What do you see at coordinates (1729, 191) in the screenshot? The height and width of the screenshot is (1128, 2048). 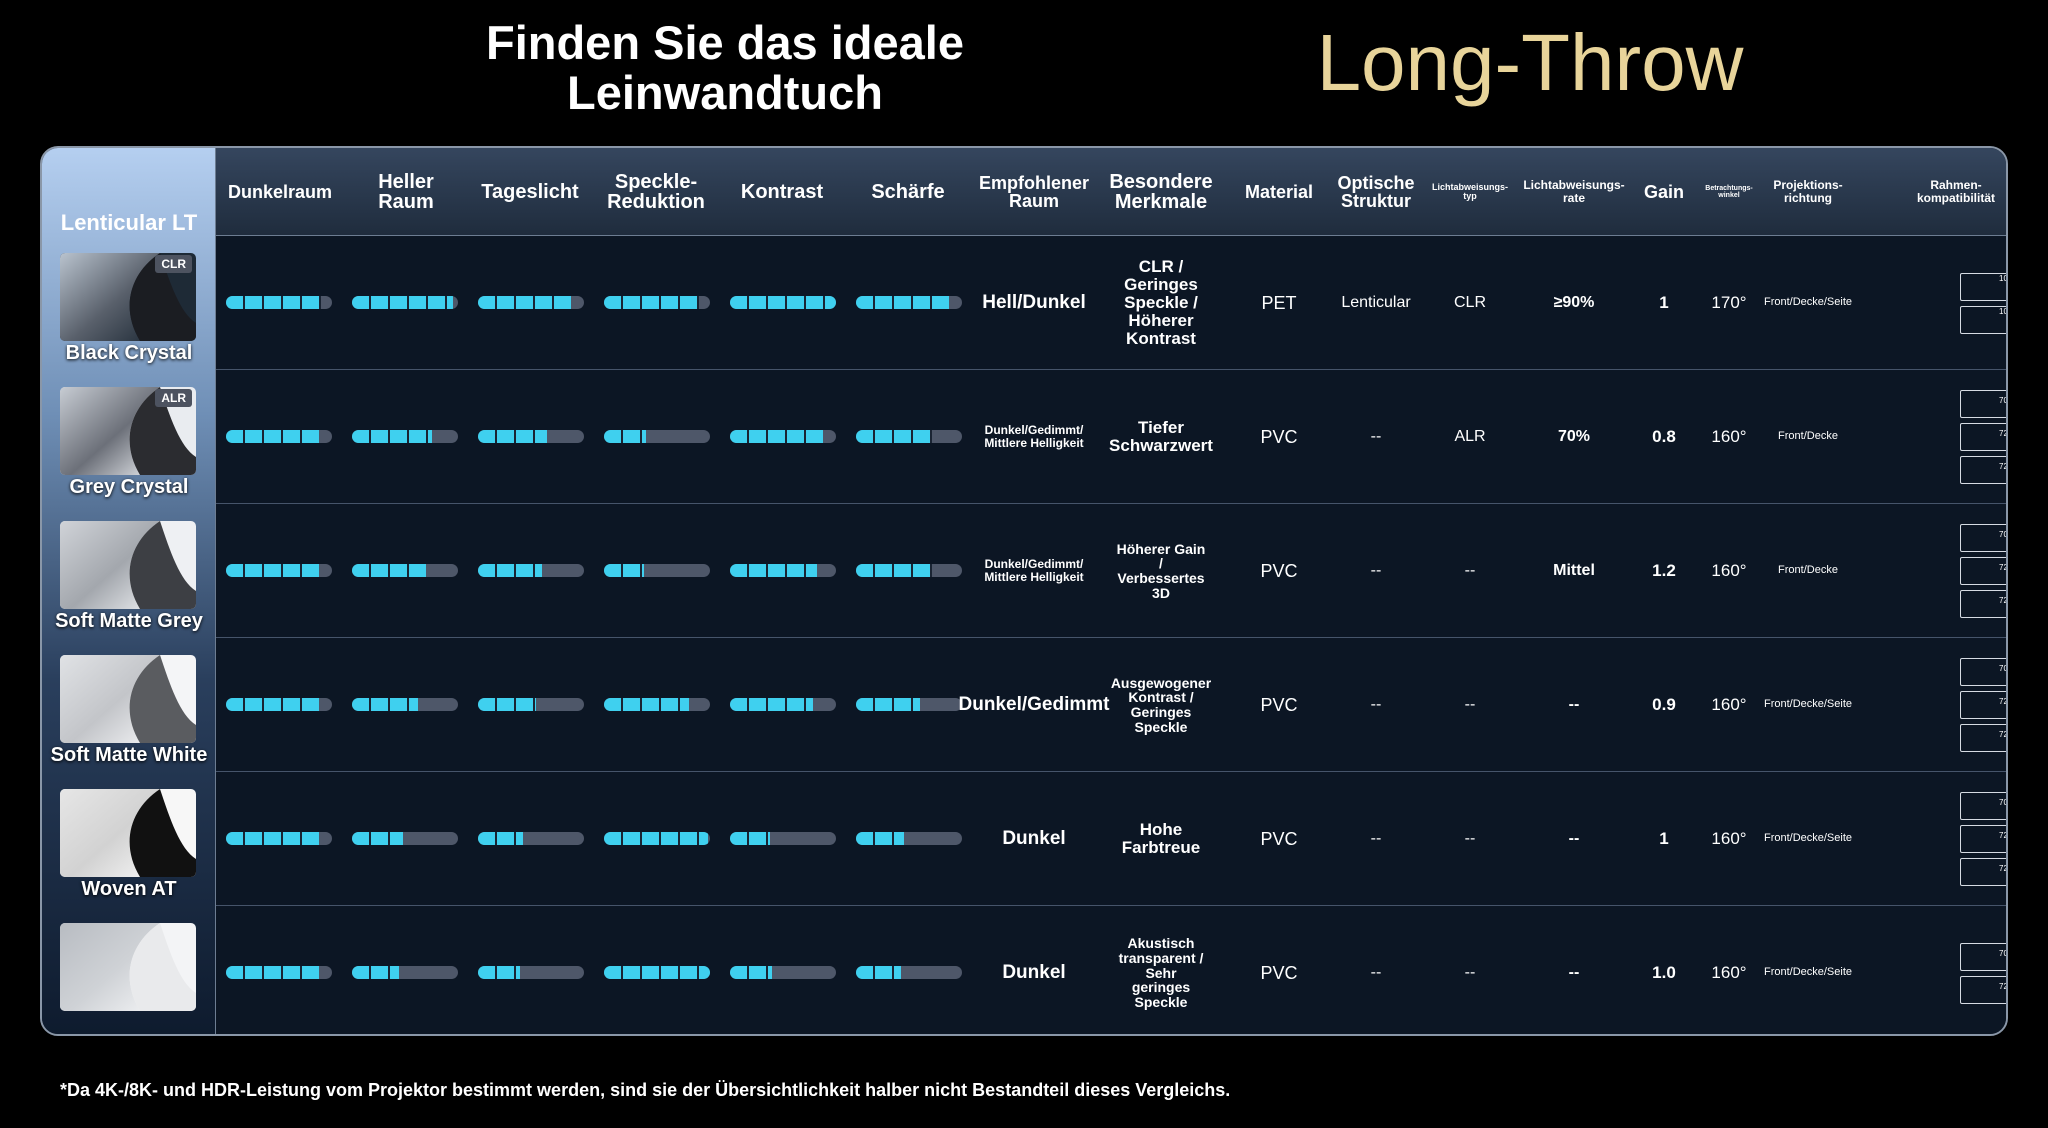 I see `header-betrachtungswinkel: Betrachtungs-winkel` at bounding box center [1729, 191].